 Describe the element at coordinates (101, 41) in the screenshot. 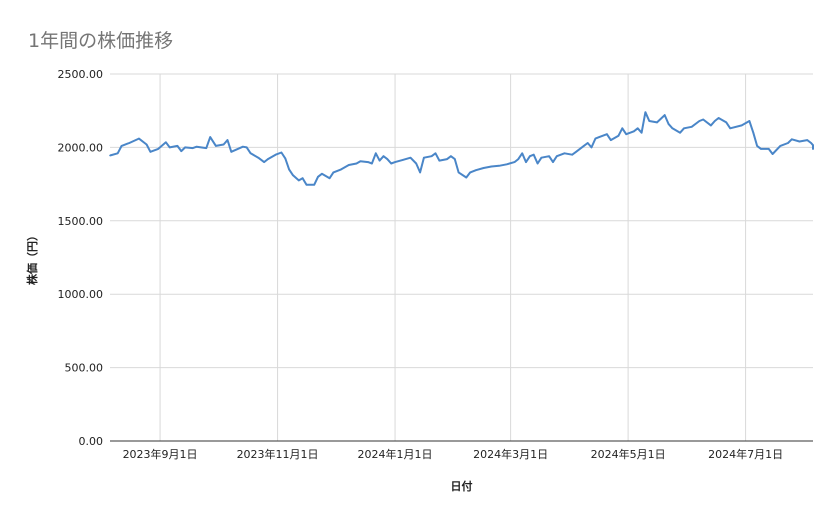

I see `chart-title: 1年間の株価推移` at that location.